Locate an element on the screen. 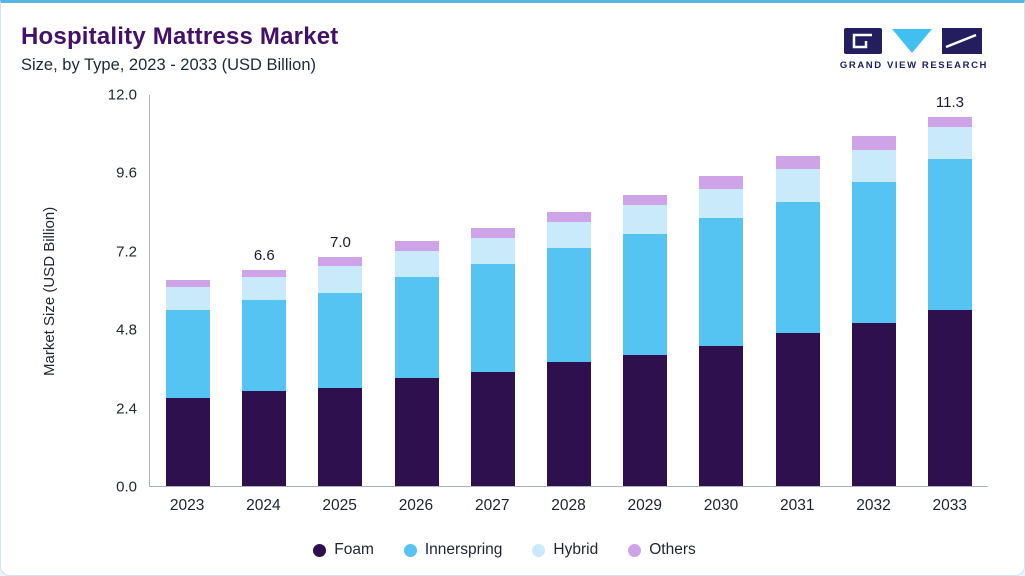  legend-item-foam: Foam is located at coordinates (343, 550).